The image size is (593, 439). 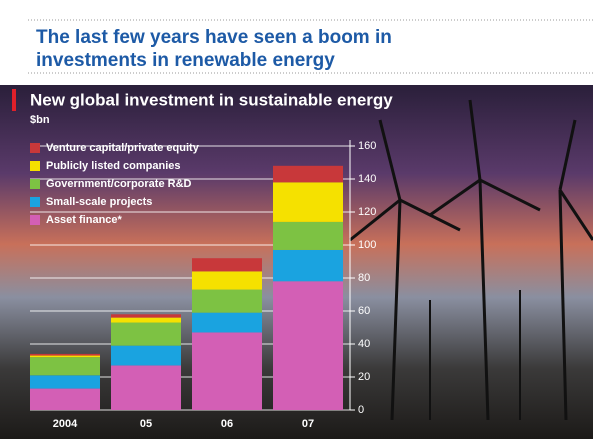 What do you see at coordinates (364, 344) in the screenshot?
I see `y-tick-label: 40` at bounding box center [364, 344].